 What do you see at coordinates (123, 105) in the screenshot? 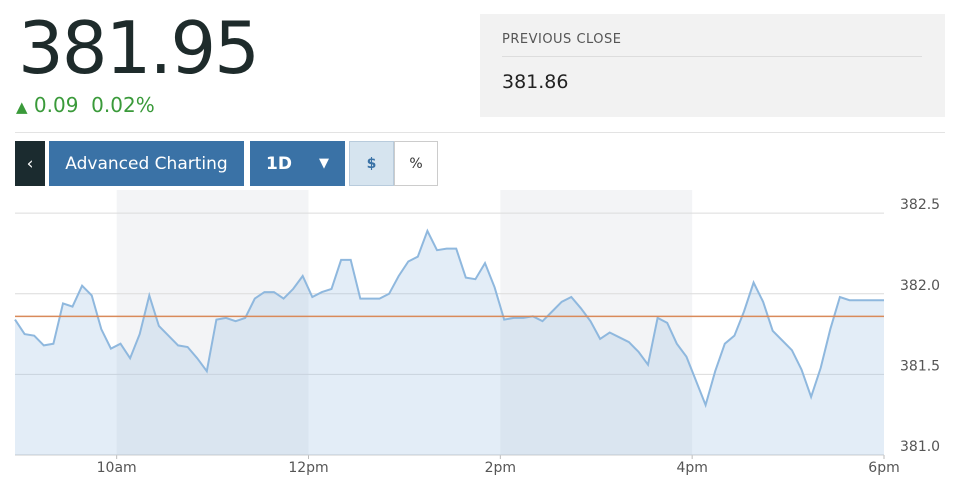
I see `change-percent: 0.02%` at bounding box center [123, 105].